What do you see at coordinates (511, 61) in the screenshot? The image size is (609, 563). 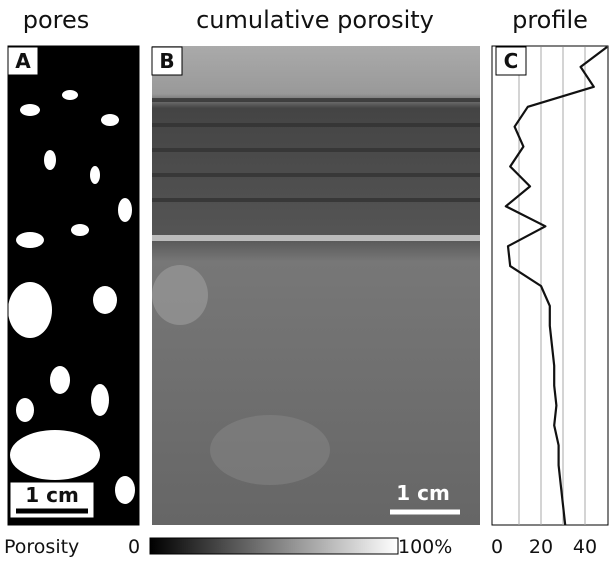 I see `panel-label: C` at bounding box center [511, 61].